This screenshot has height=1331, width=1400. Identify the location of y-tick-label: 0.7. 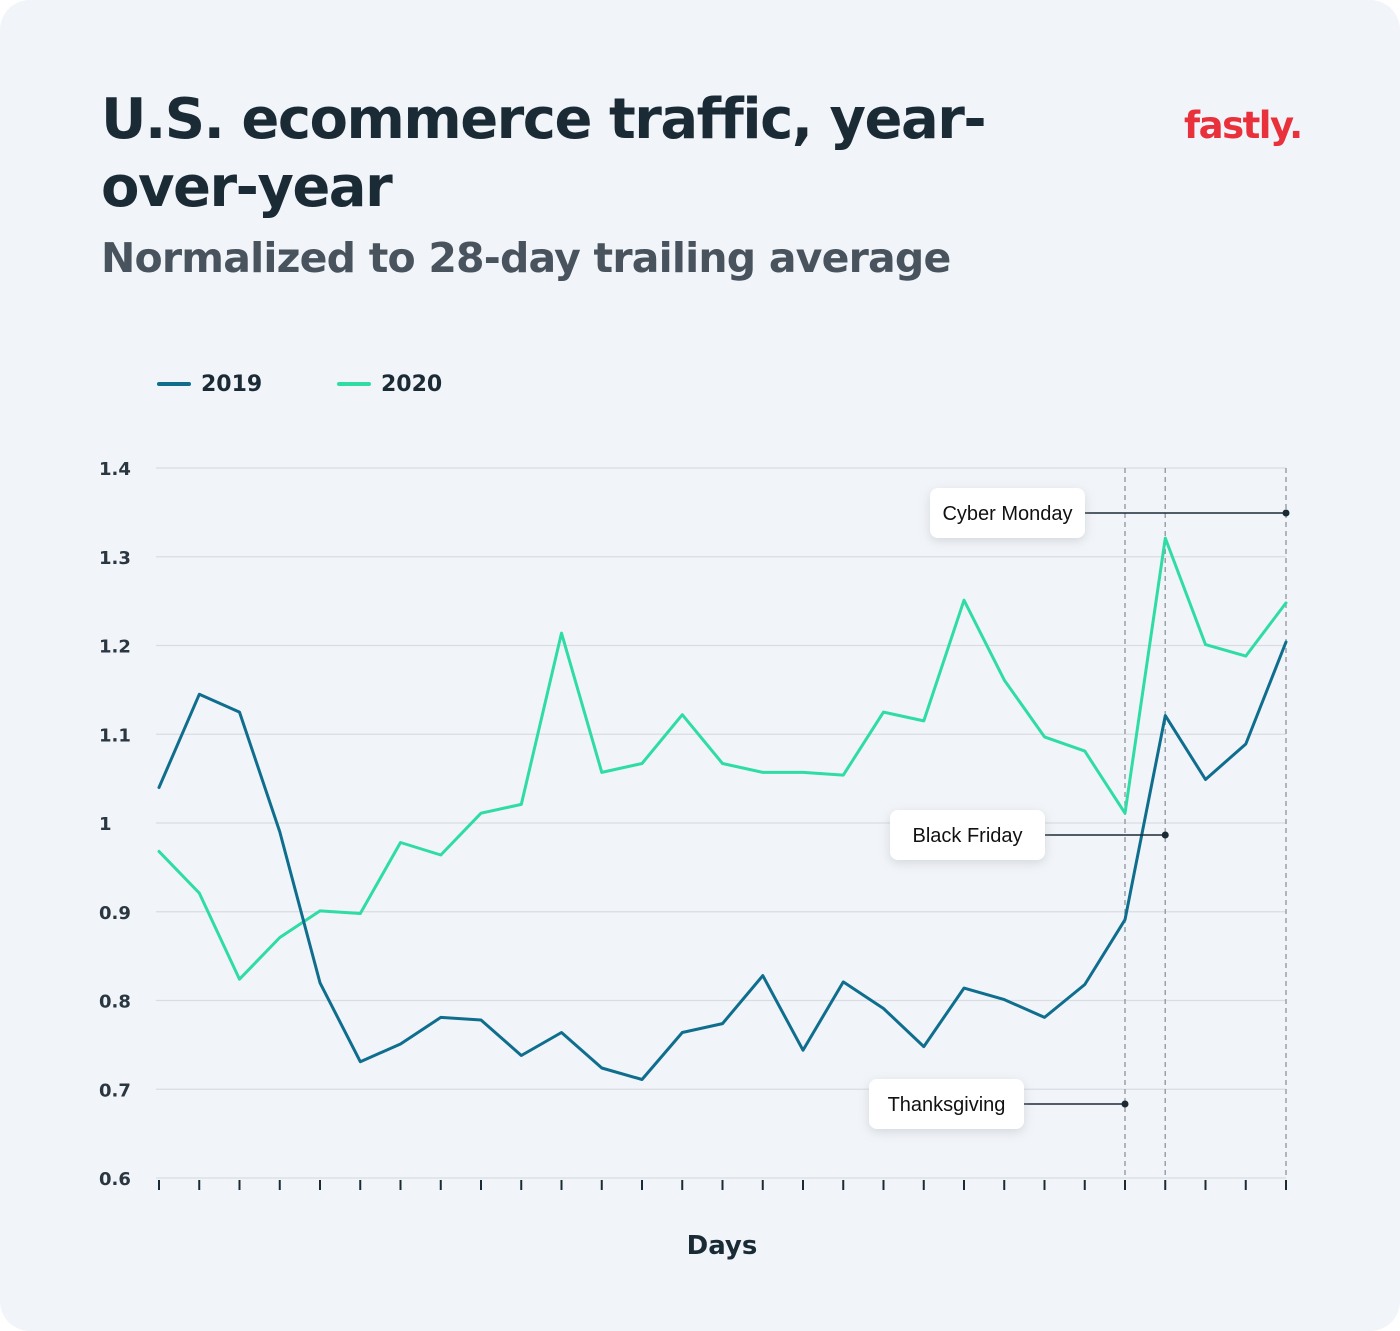
(115, 1090).